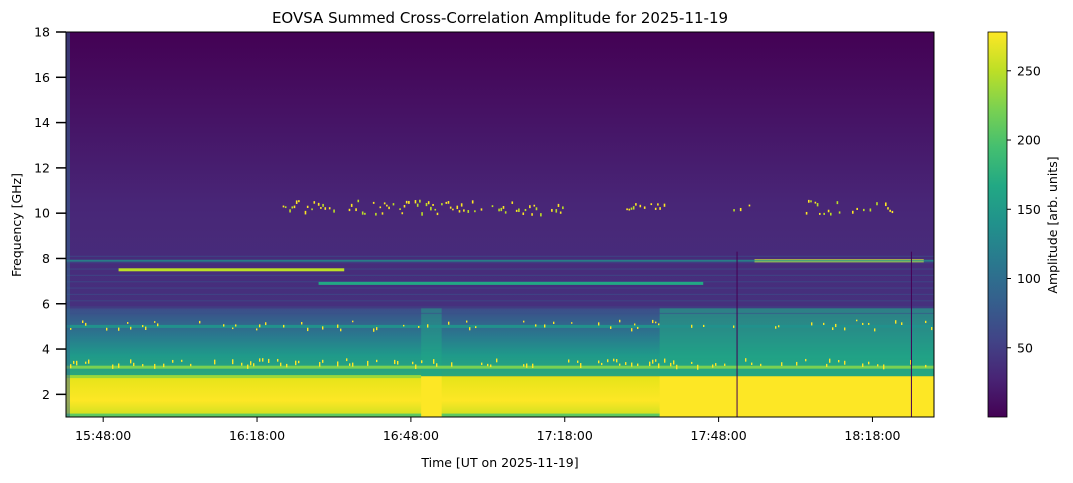 The width and height of the screenshot is (1073, 483). I want to click on left-edge-column, so click(68, 224).